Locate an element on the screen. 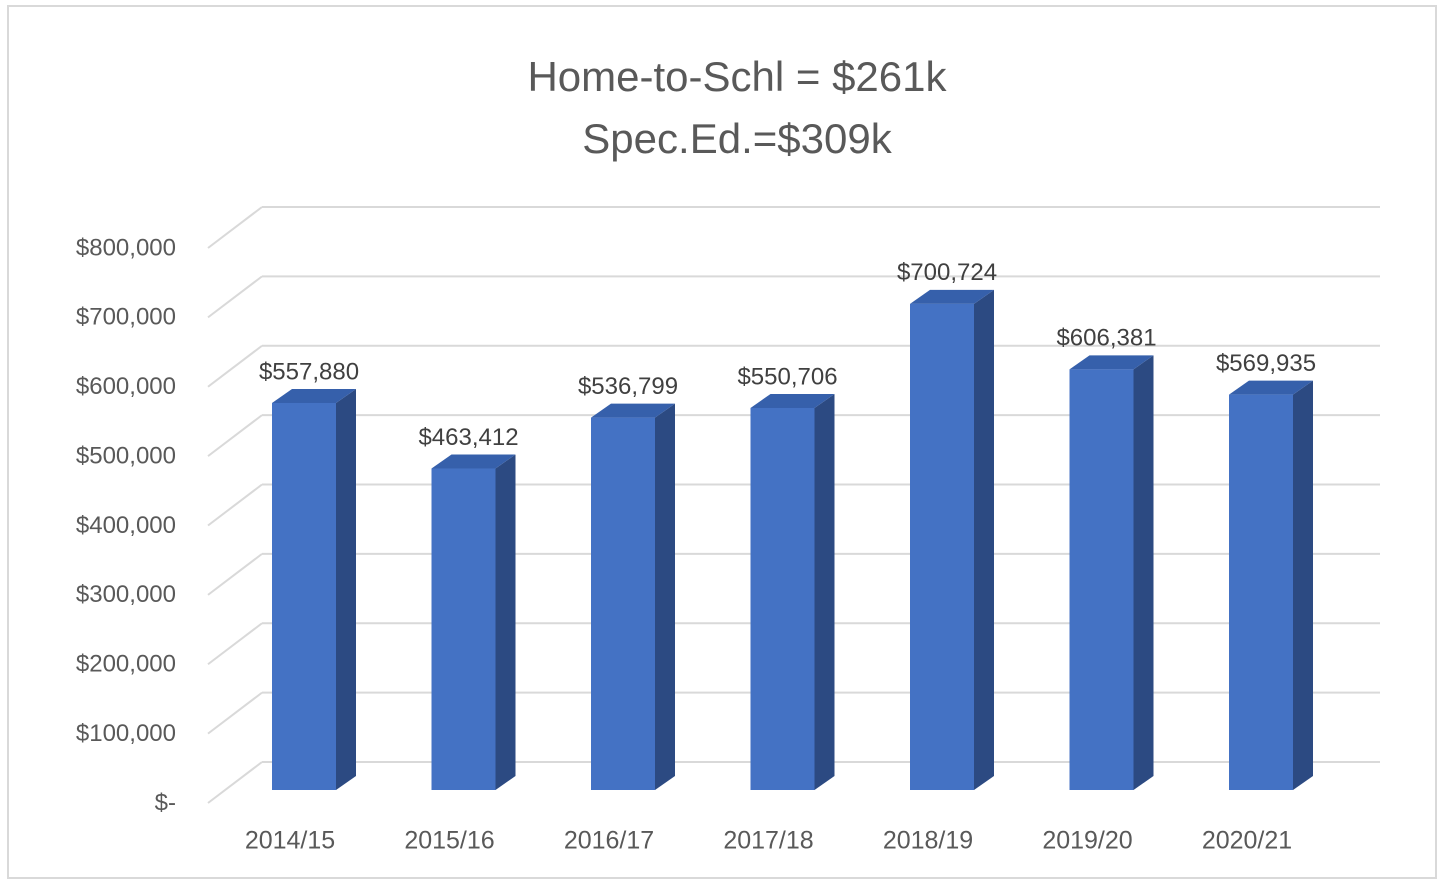 Image resolution: width=1441 pixels, height=882 pixels. y-tick-label: $100,000 is located at coordinates (126, 733).